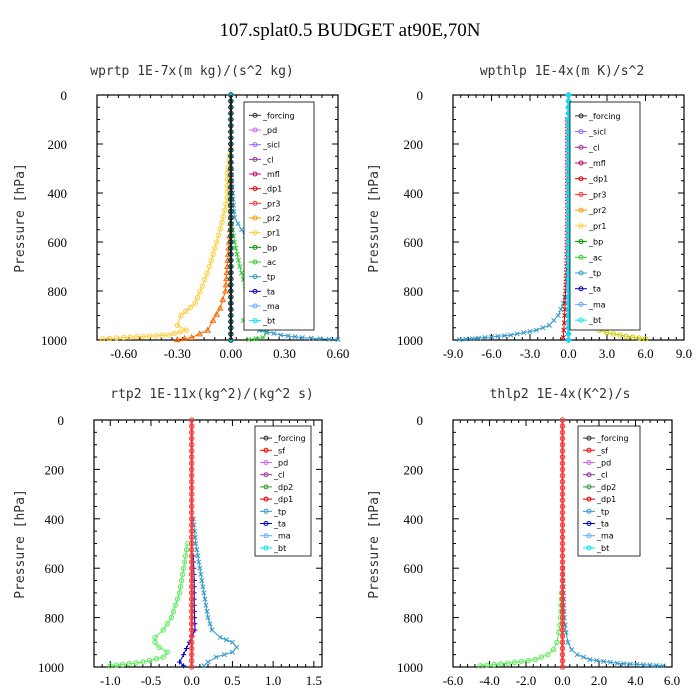  Describe the element at coordinates (599, 680) in the screenshot. I see `x-tick-label: 2.0` at that location.